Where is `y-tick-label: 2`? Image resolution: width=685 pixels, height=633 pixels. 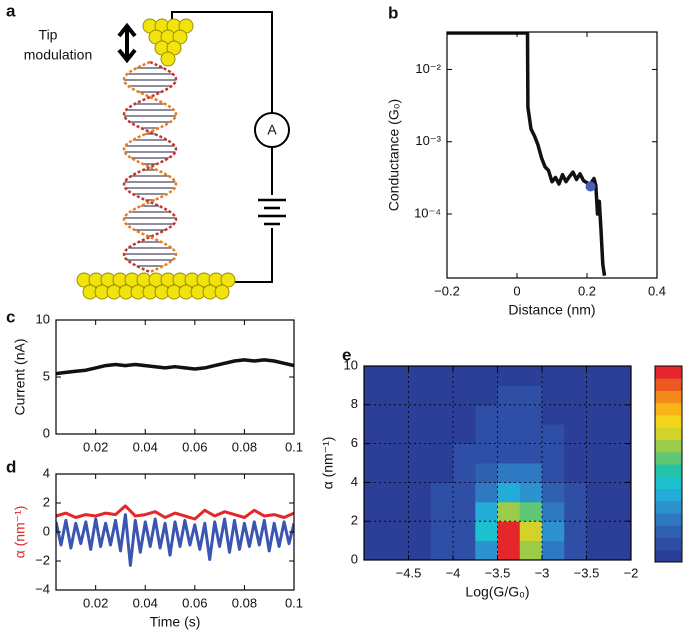
y-tick-label: 2 is located at coordinates (354, 520).